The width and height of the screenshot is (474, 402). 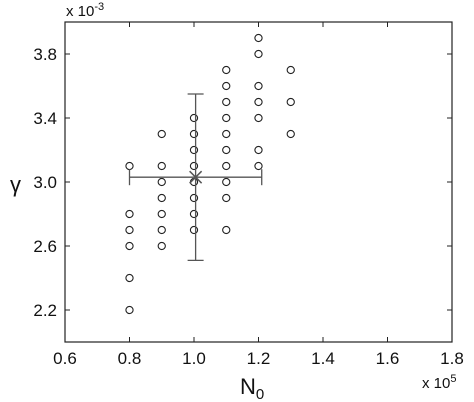 What do you see at coordinates (436, 383) in the screenshot?
I see `x-multiplier-base: x 10` at bounding box center [436, 383].